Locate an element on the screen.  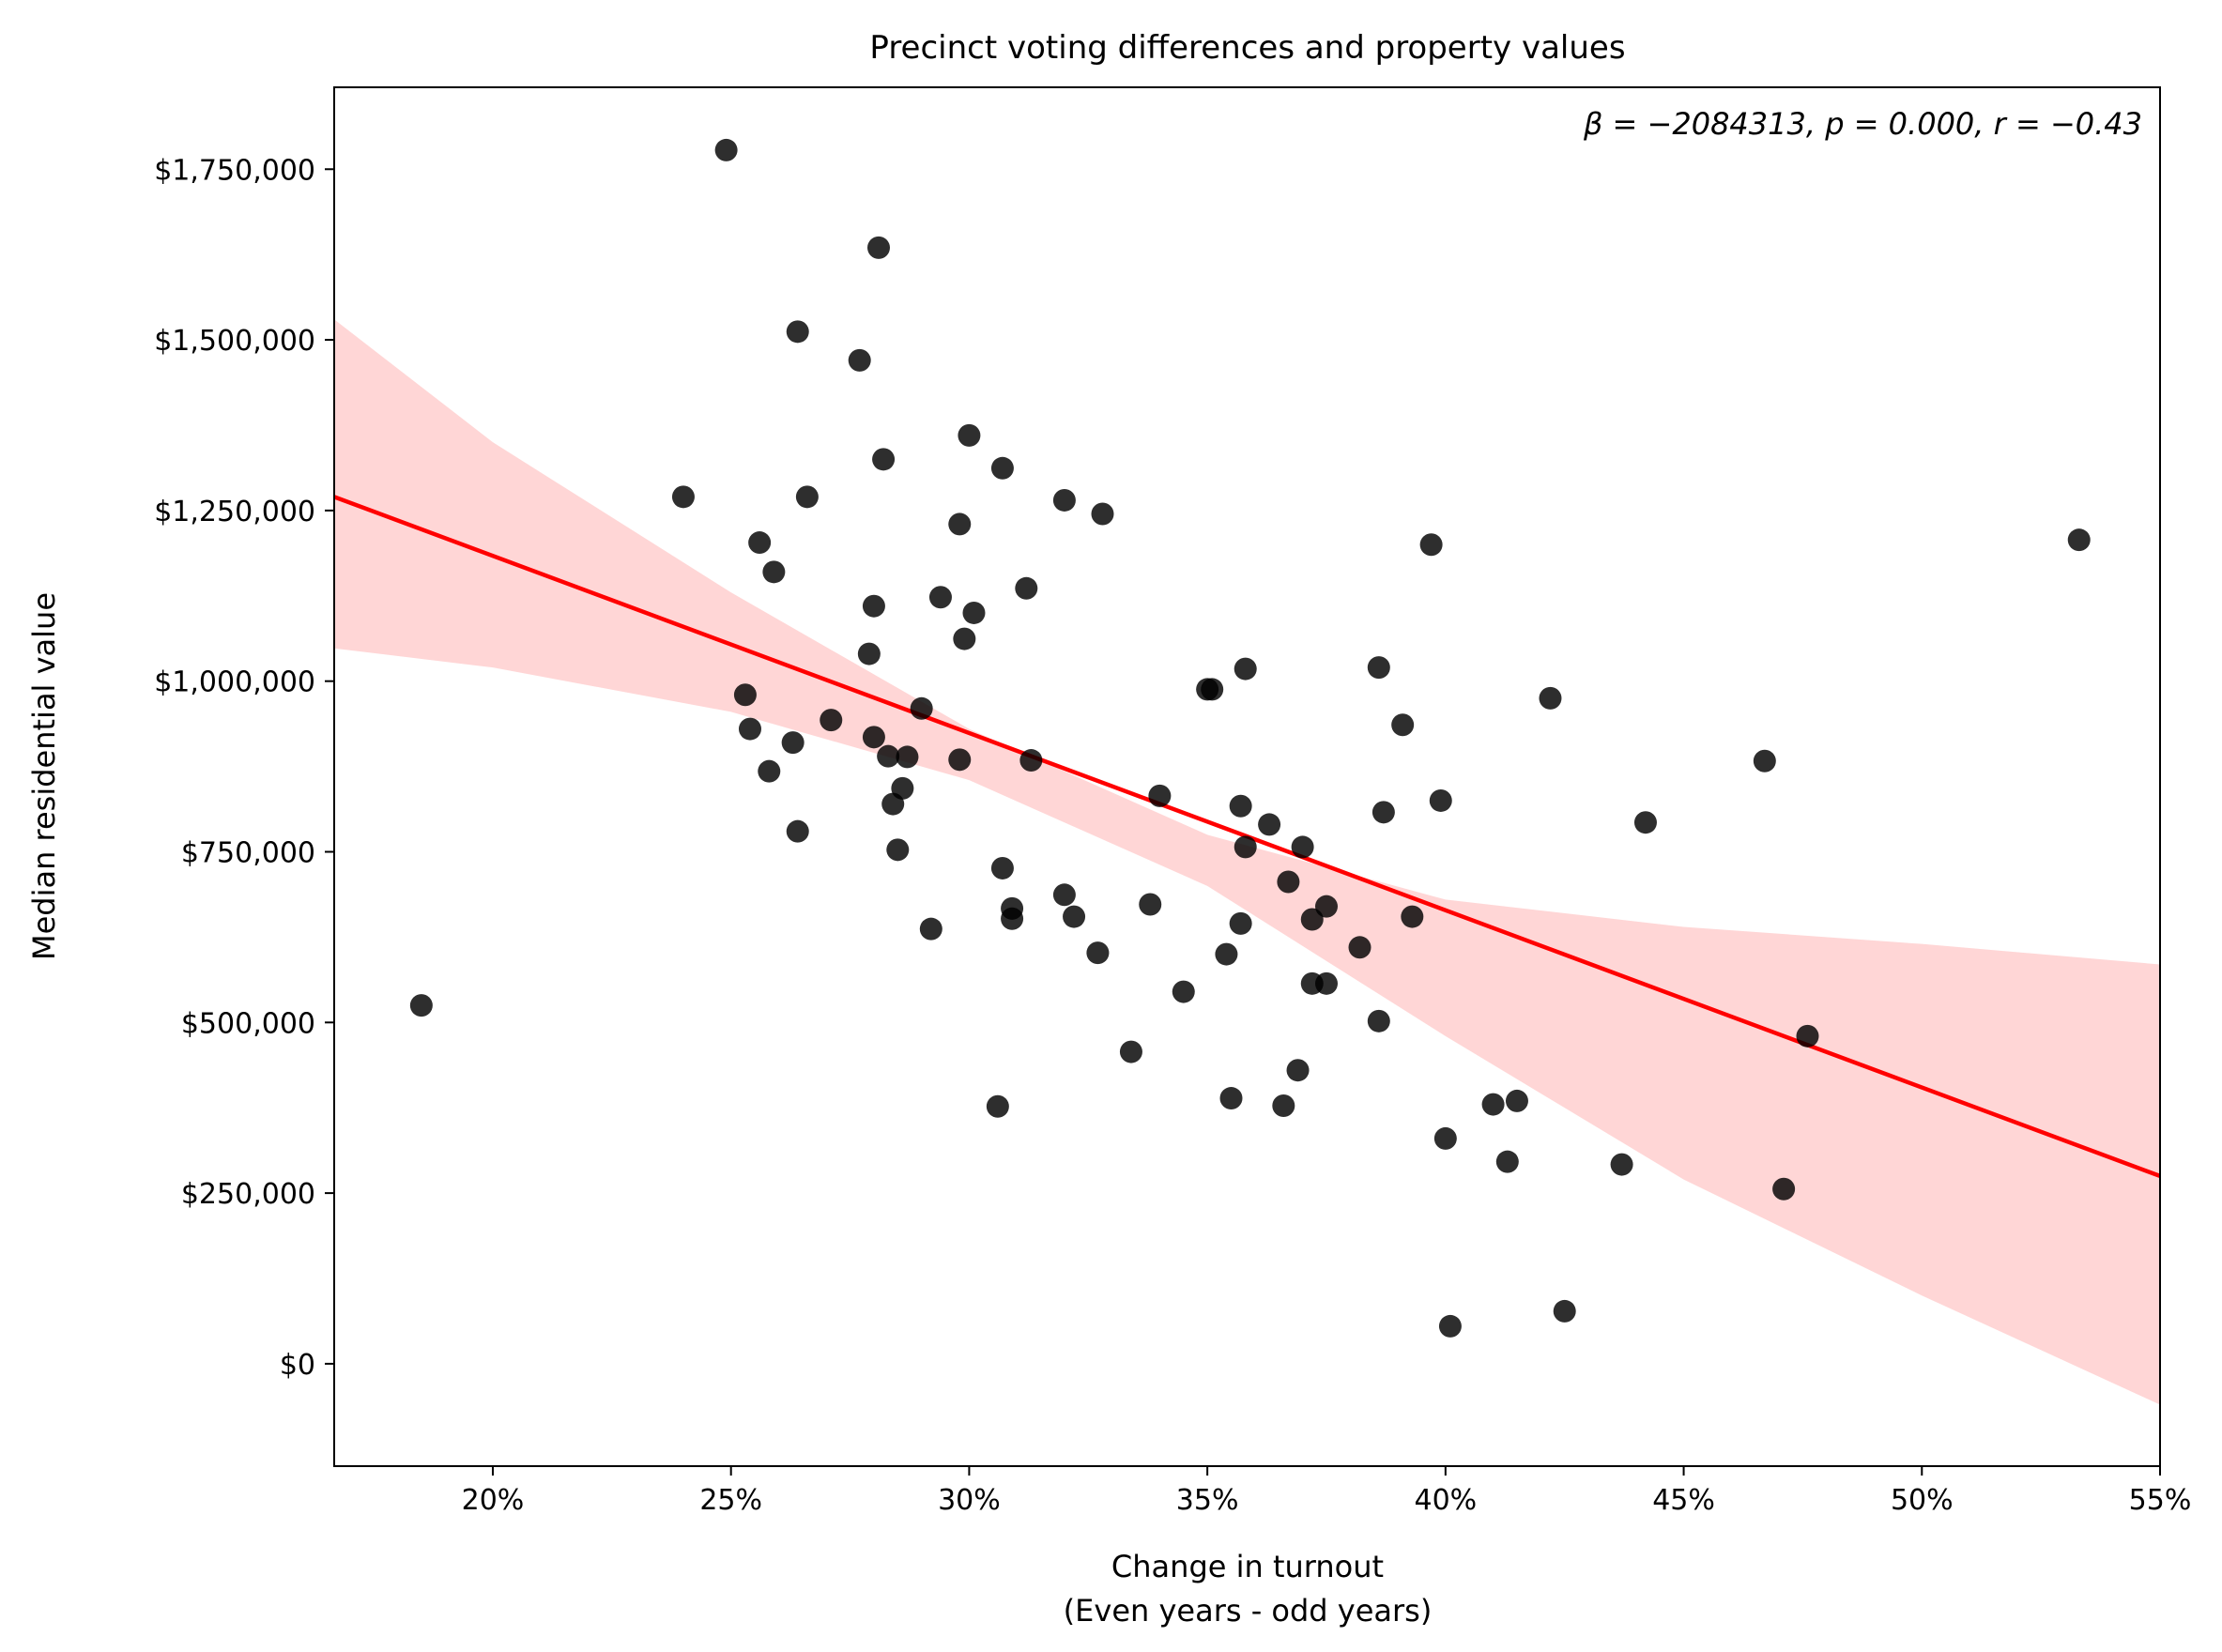
x-tick-label: 20% is located at coordinates (493, 1500).